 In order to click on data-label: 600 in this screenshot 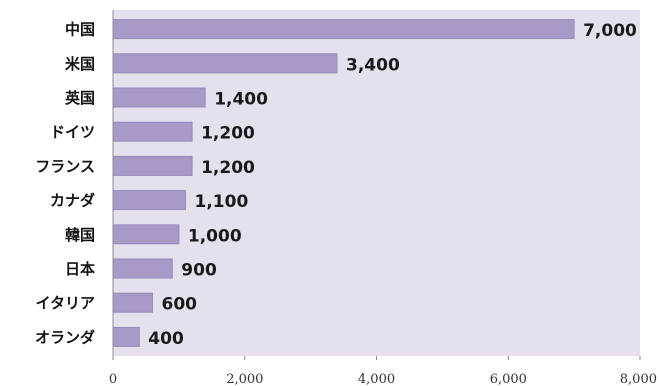, I will do `click(180, 305)`.